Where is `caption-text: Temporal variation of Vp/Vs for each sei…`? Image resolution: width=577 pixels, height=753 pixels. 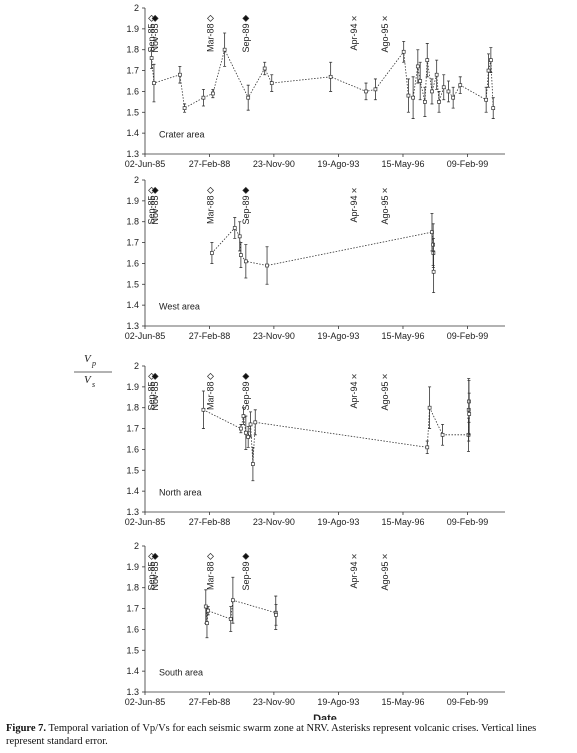 caption-text: Temporal variation of Vp/Vs for each sei… is located at coordinates (271, 735).